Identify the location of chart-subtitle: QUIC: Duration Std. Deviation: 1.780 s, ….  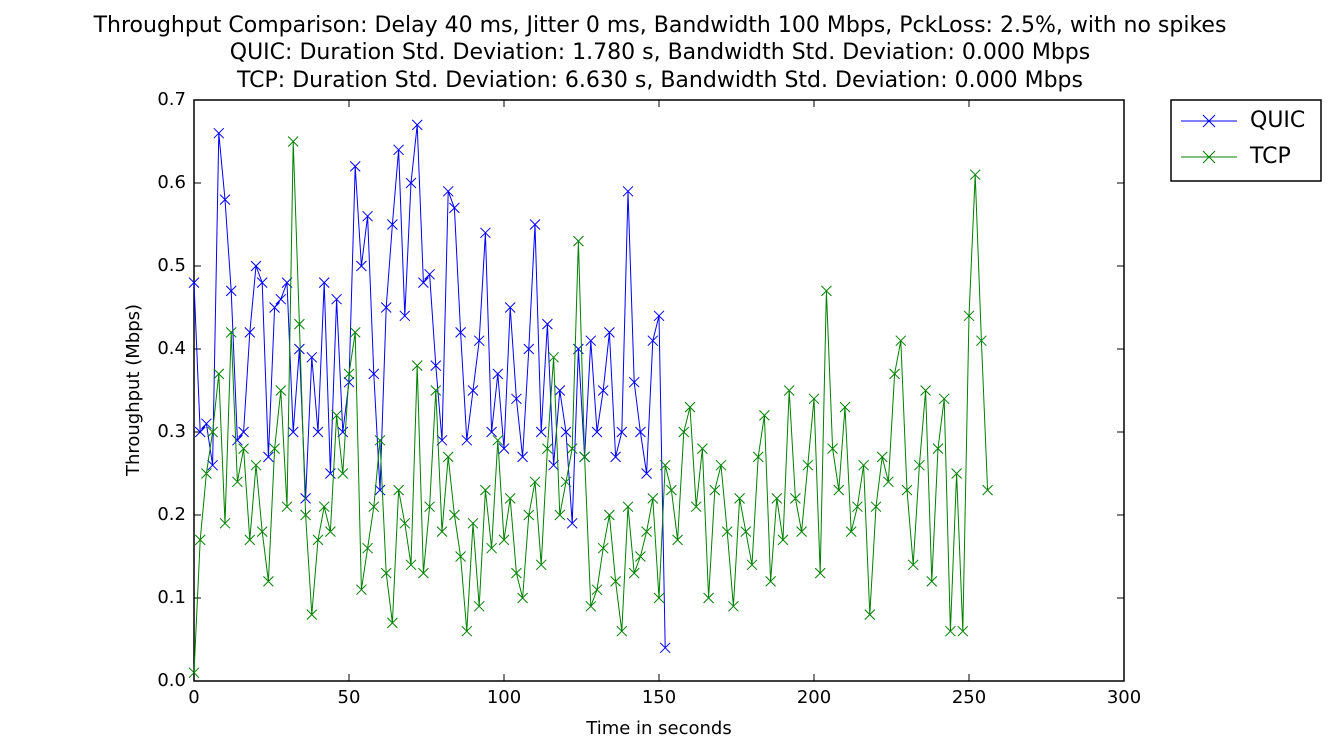
(660, 52).